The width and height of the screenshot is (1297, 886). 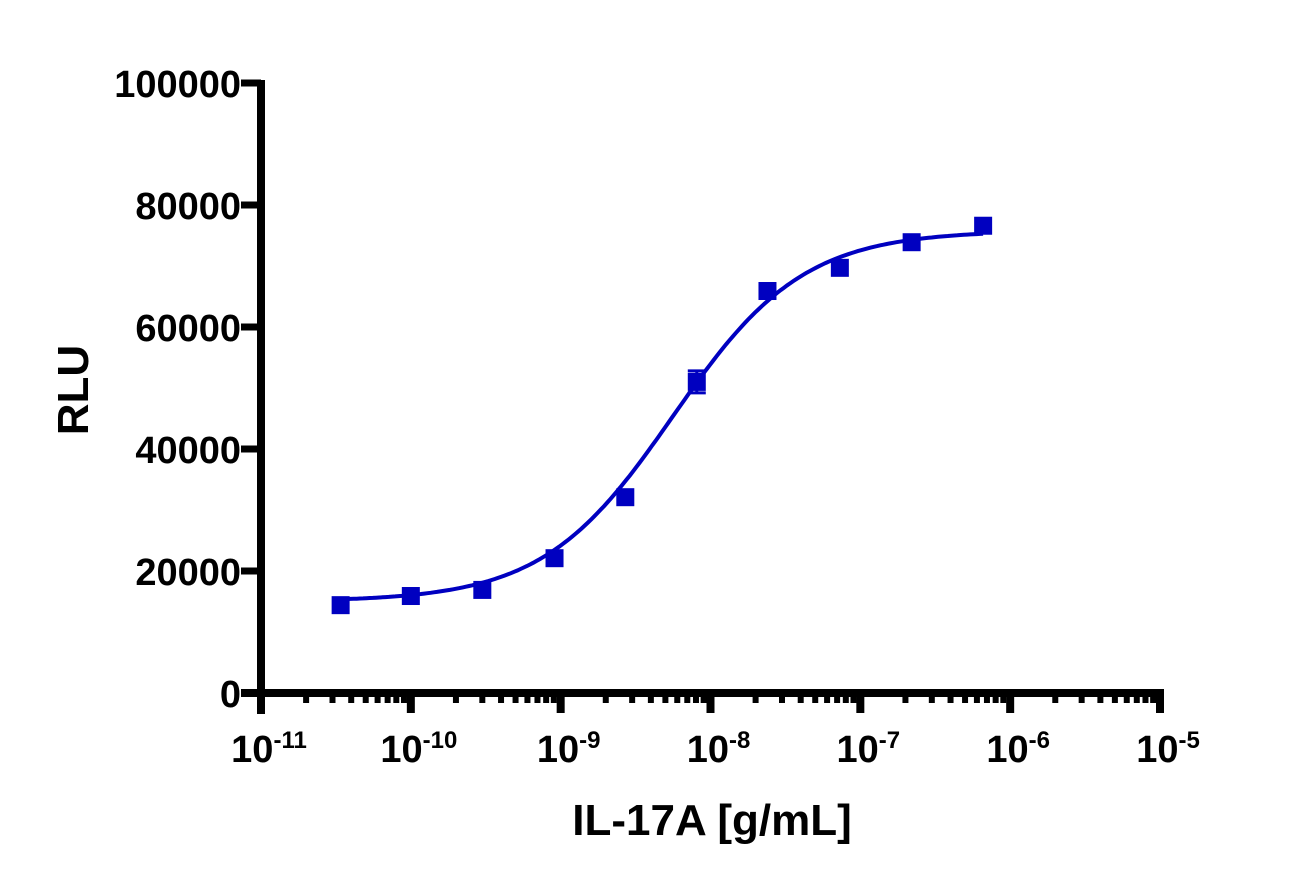 I want to click on x-tick-label: 10⁻⁹, so click(x=569, y=749).